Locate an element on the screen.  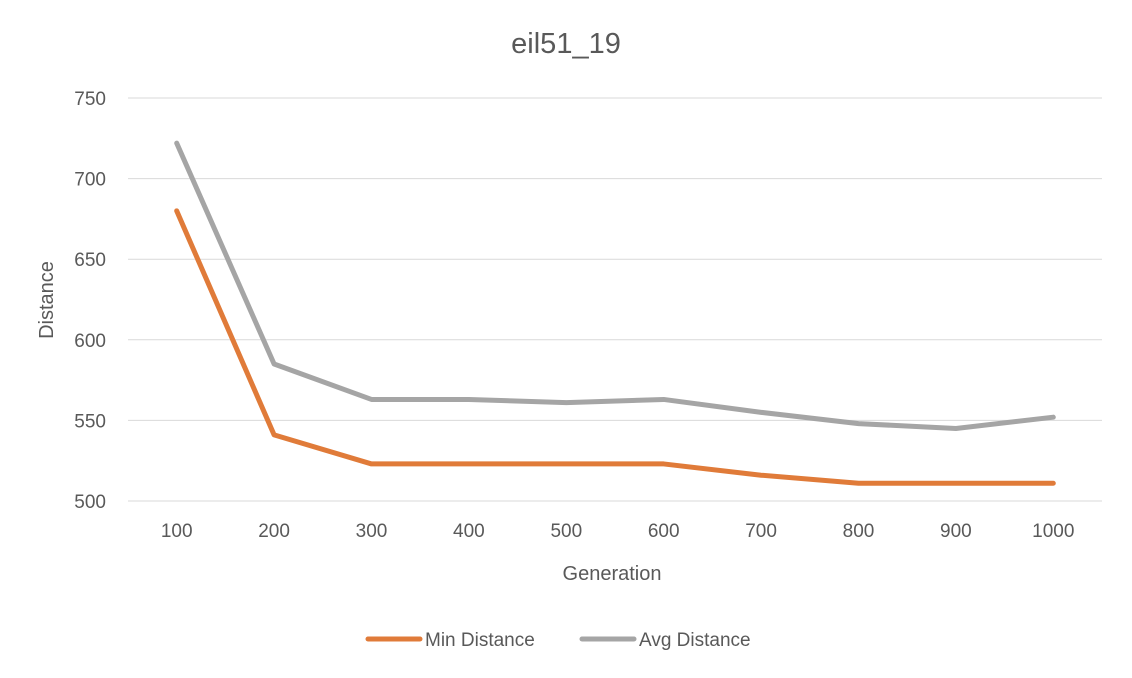
x-axis-title: Generation is located at coordinates (612, 574).